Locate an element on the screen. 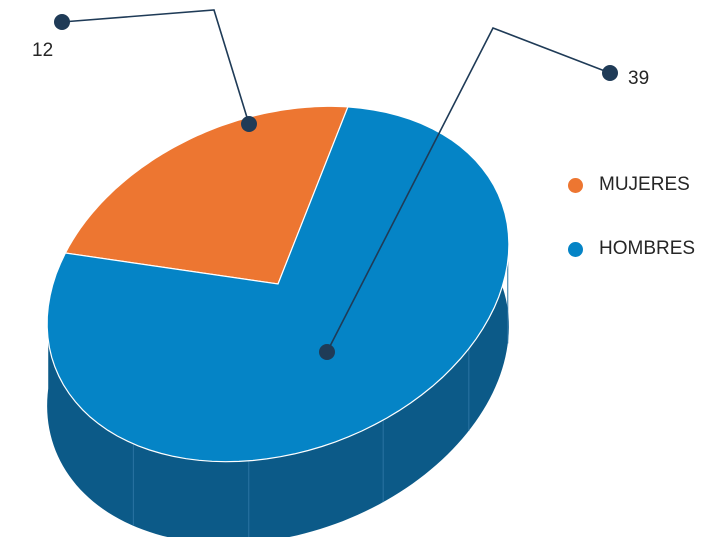 The width and height of the screenshot is (719, 537). legend-item-mujeres: MUJERES is located at coordinates (631, 185).